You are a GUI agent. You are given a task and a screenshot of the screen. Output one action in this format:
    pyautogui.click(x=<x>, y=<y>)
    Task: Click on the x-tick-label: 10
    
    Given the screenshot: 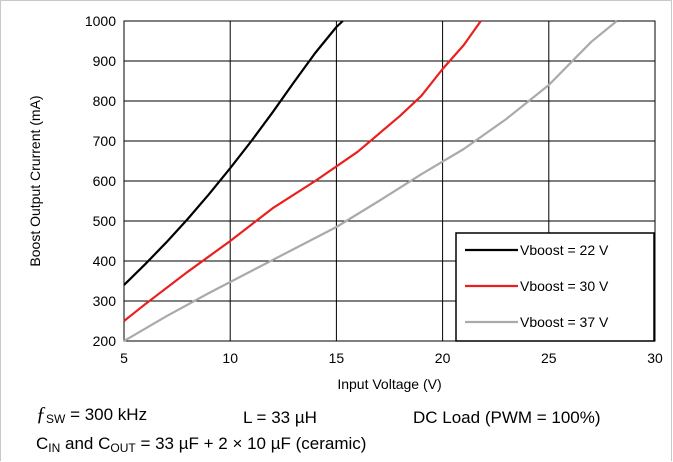 What is the action you would take?
    pyautogui.click(x=230, y=358)
    